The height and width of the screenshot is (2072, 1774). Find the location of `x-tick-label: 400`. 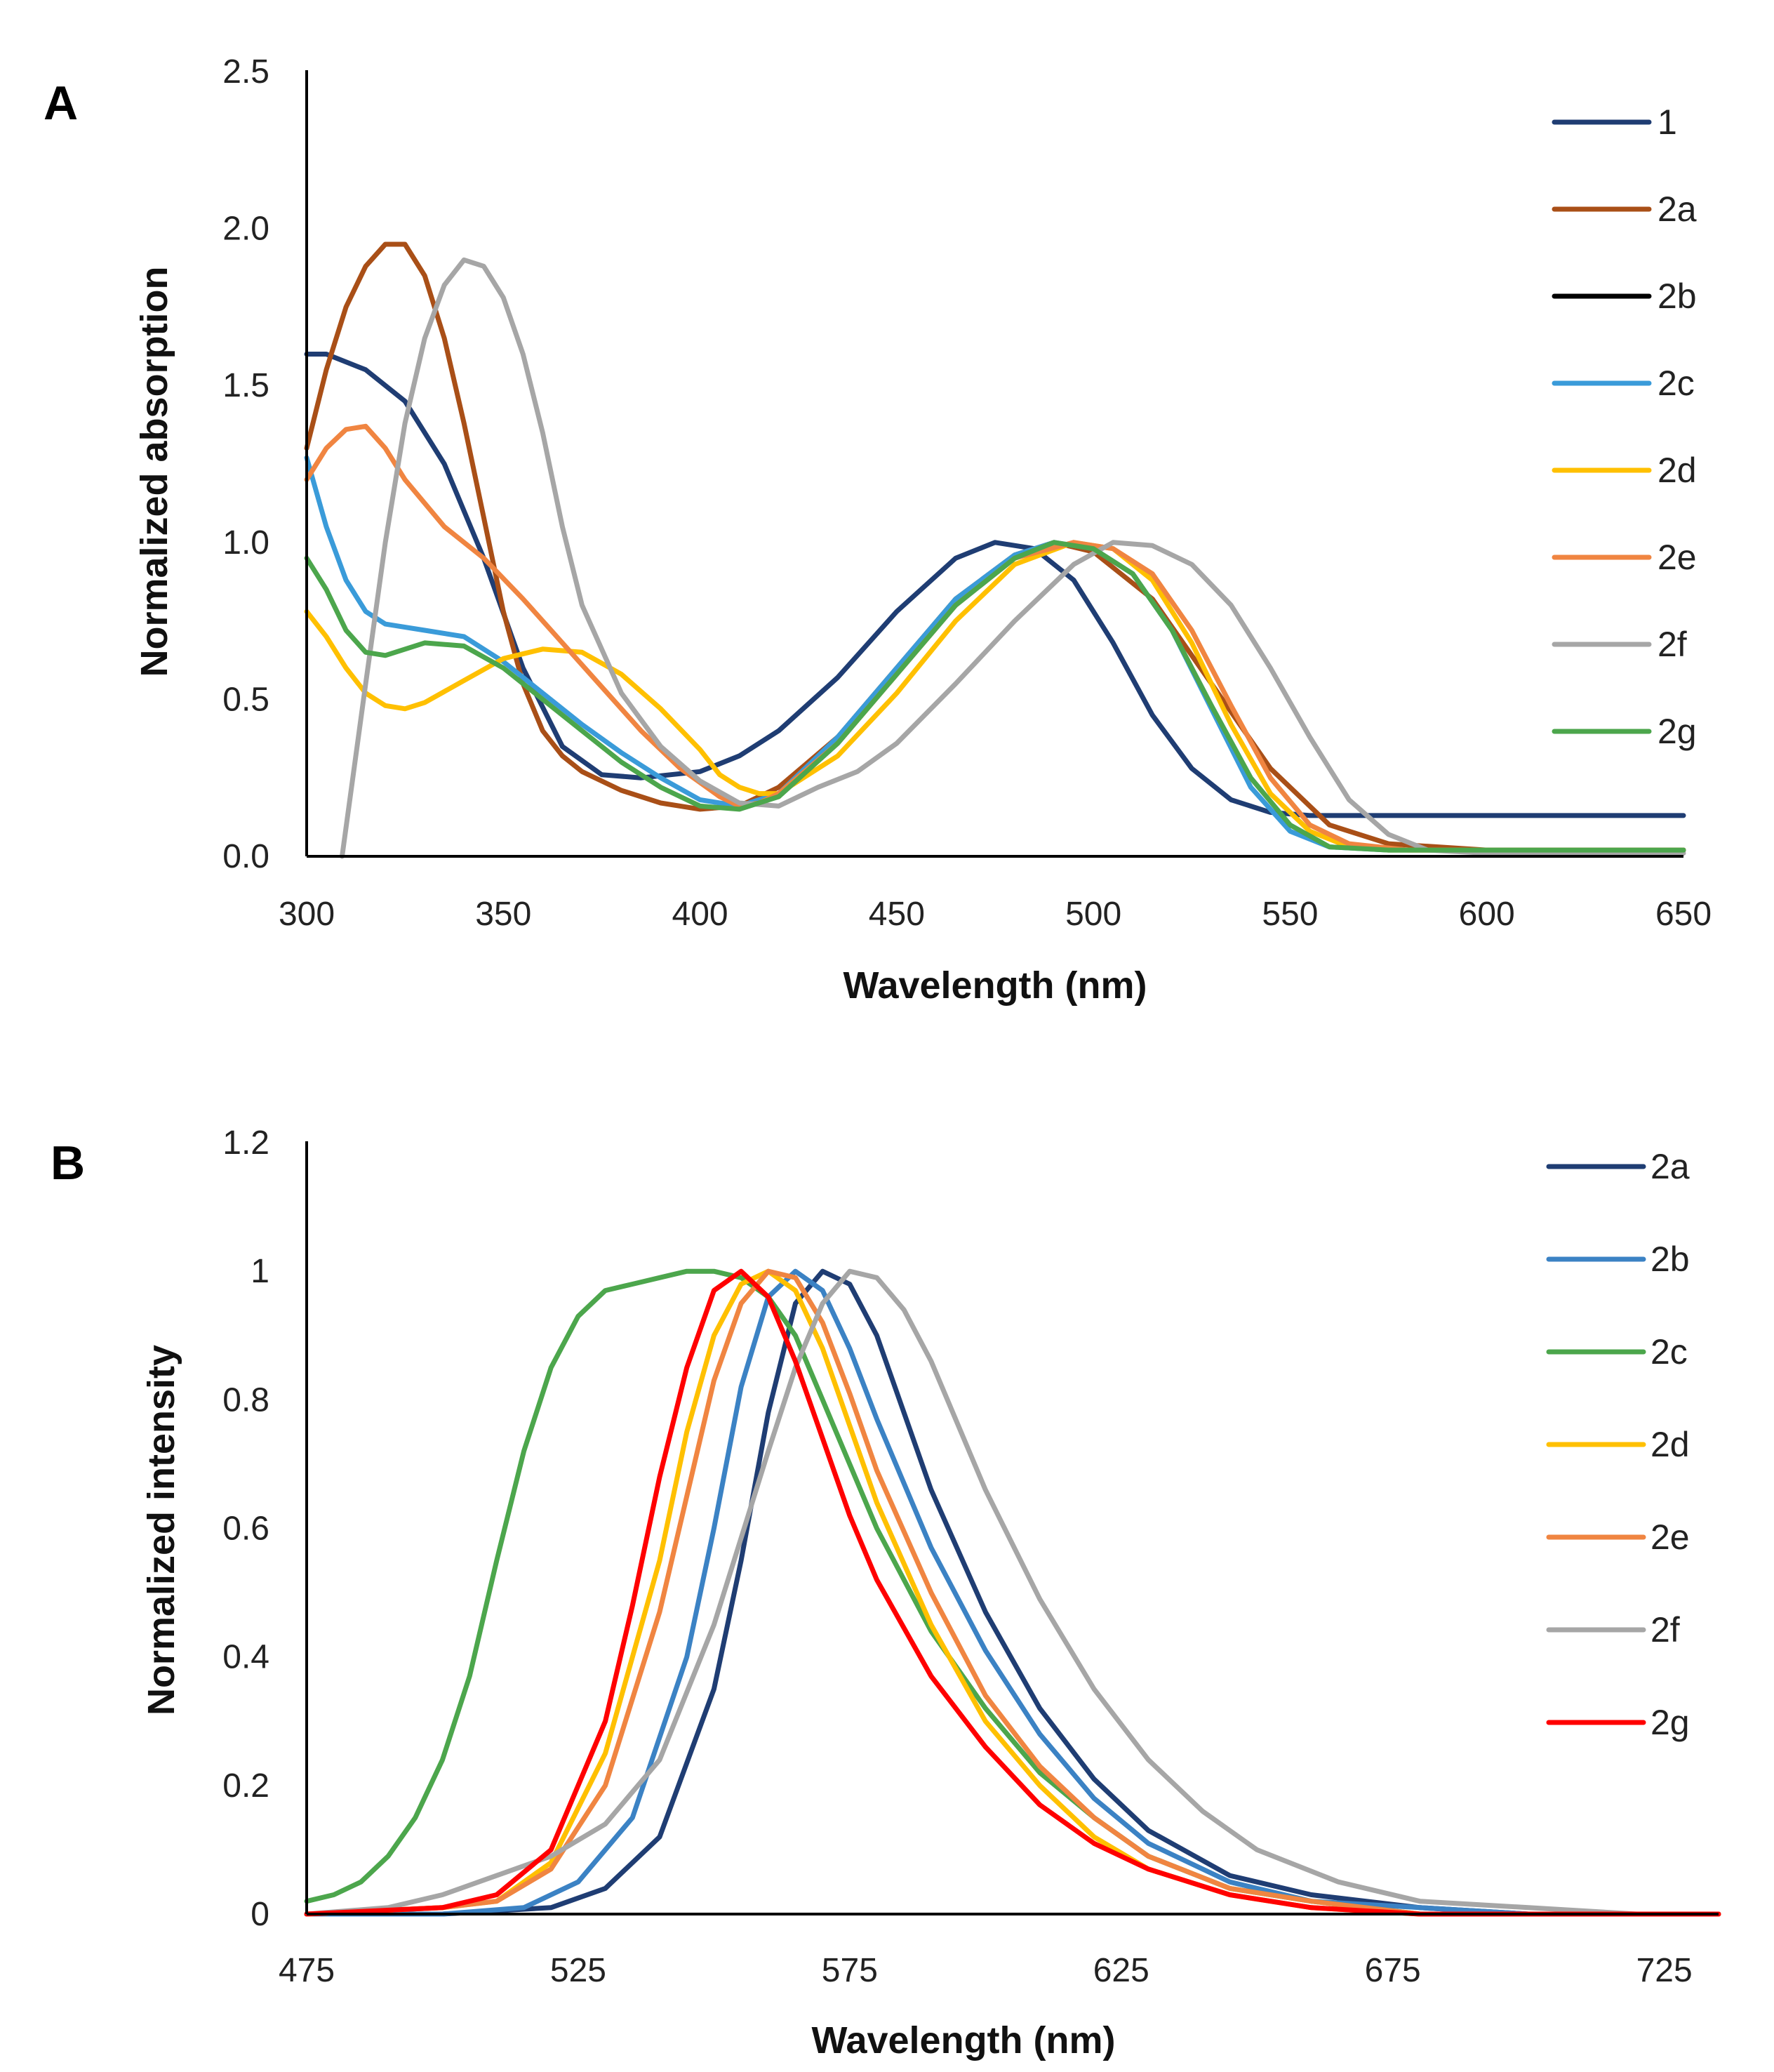

x-tick-label: 400 is located at coordinates (700, 915).